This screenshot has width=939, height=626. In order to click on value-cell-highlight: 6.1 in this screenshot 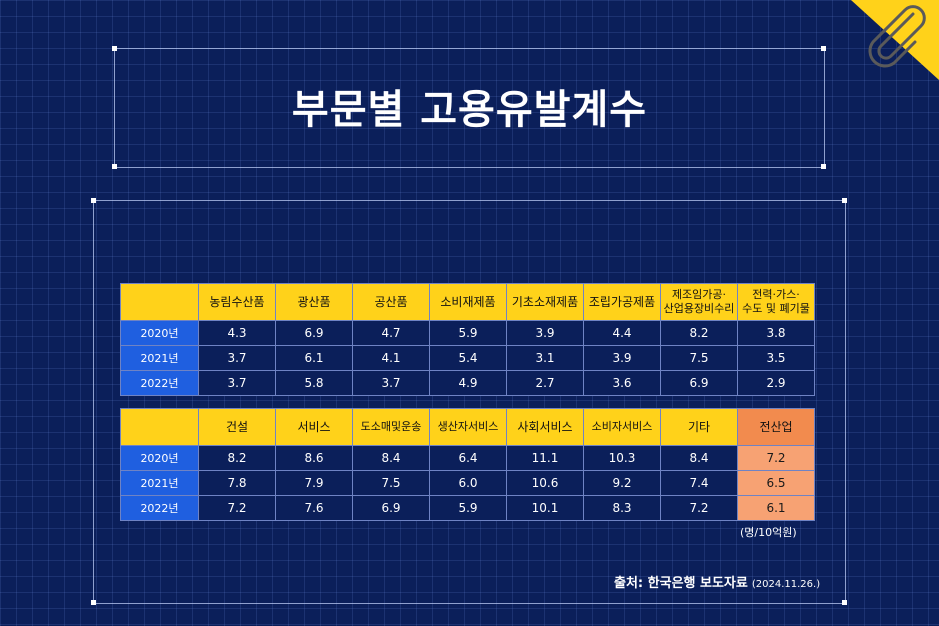, I will do `click(776, 508)`.